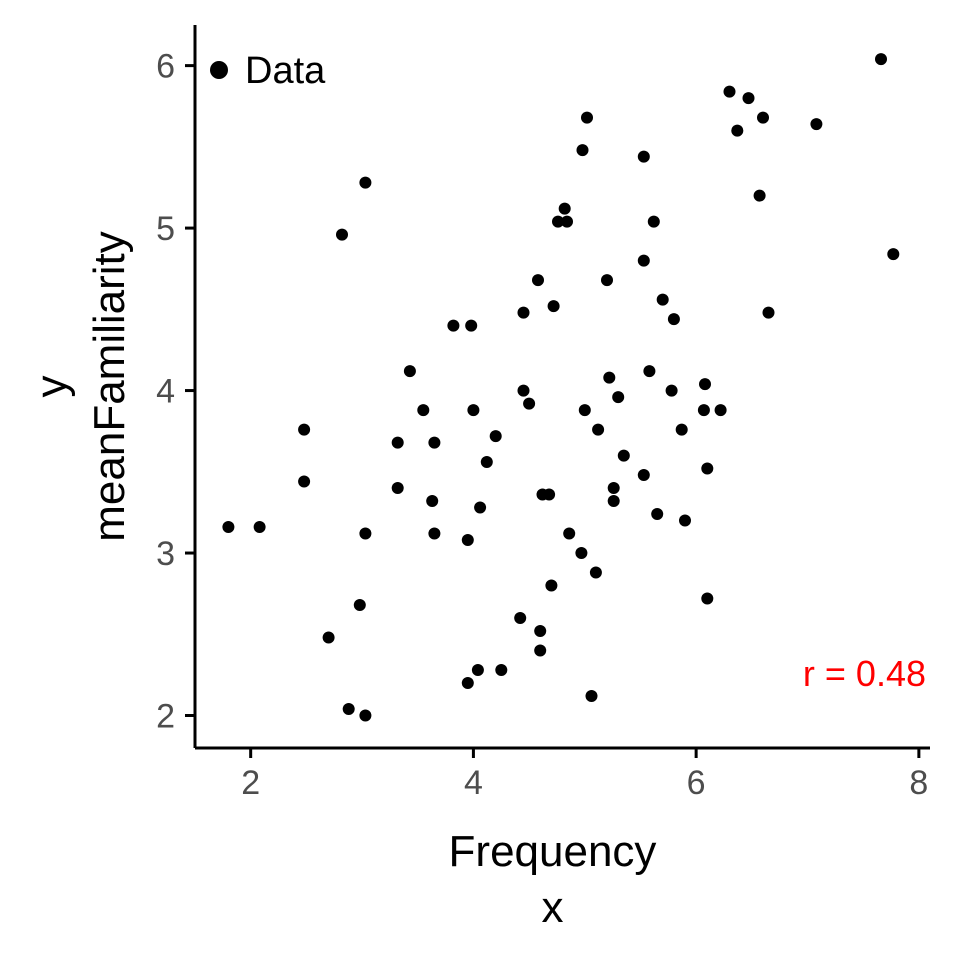 The width and height of the screenshot is (960, 960). Describe the element at coordinates (864, 673) in the screenshot. I see `correlation-annotation: r = 0.48` at that location.